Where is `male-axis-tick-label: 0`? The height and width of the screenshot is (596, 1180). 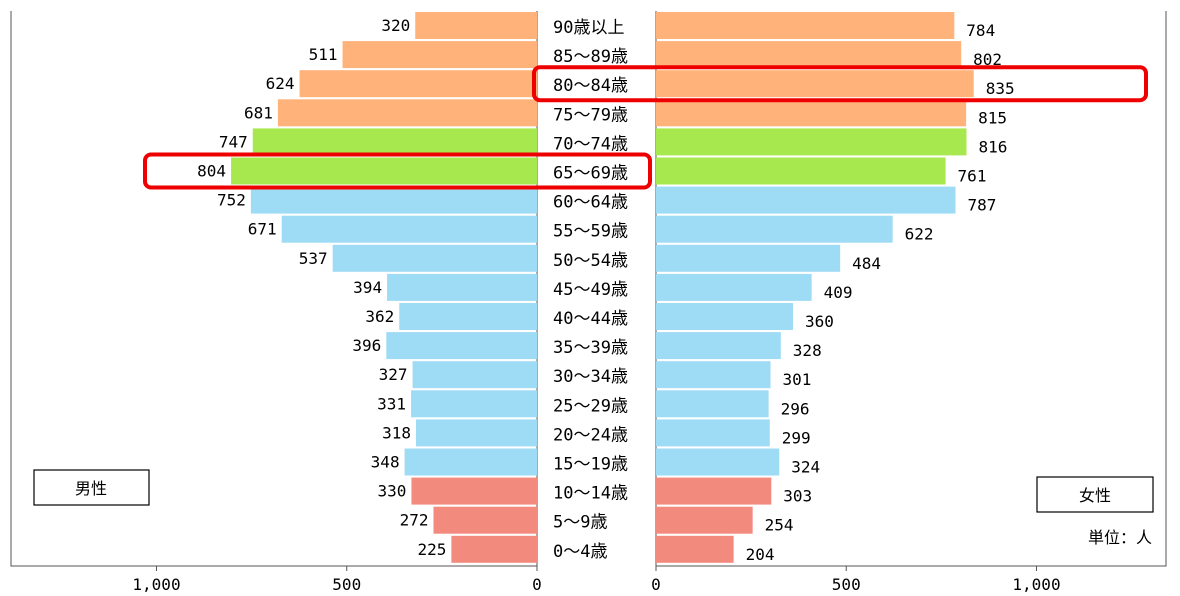 male-axis-tick-label: 0 is located at coordinates (537, 584).